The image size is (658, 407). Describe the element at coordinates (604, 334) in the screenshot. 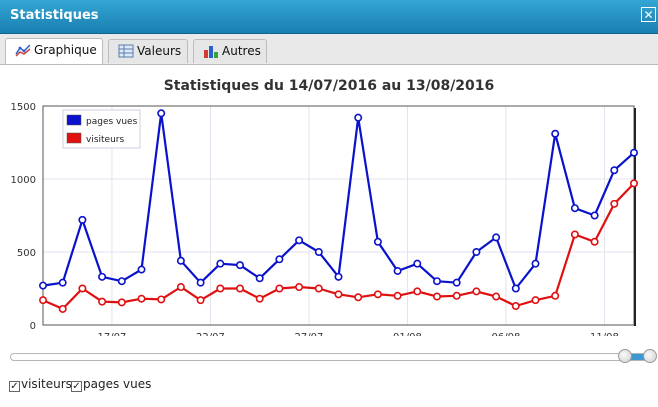

I see `x-tick-label: 11/08` at that location.